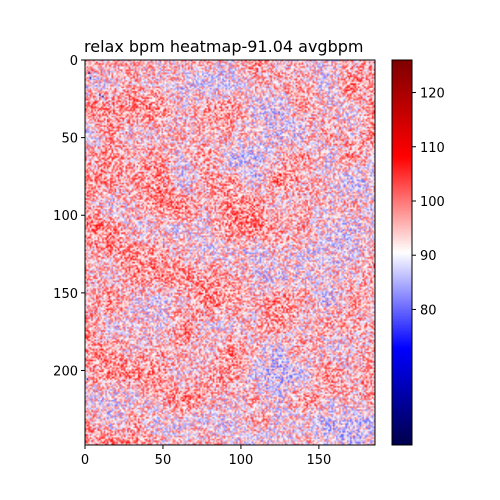 The height and width of the screenshot is (500, 500). I want to click on colorbar: 80 90 100 110 120, so click(418, 252).